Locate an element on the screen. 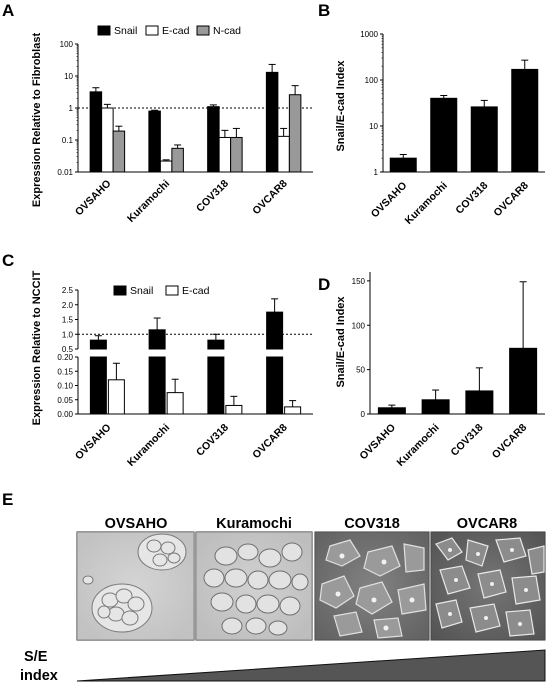 This screenshot has width=550, height=685. chart-d-ytick-50: 50 is located at coordinates (360, 370).